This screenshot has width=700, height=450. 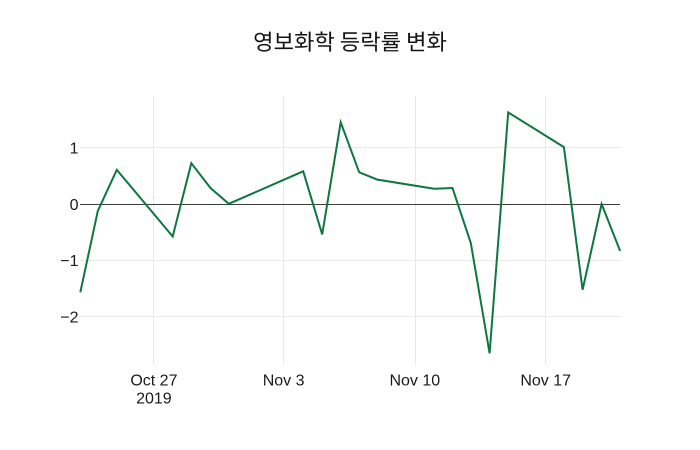 I want to click on svg-text: Nov 3, so click(x=284, y=381).